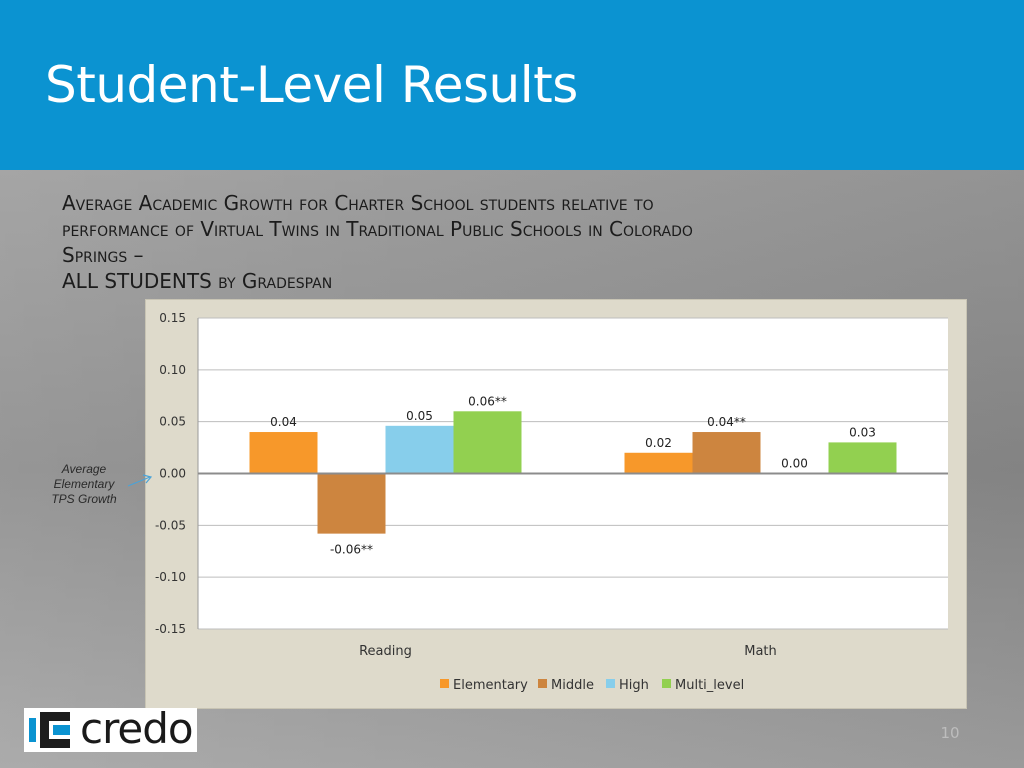 The width and height of the screenshot is (1024, 768). I want to click on legend-label: High, so click(634, 685).